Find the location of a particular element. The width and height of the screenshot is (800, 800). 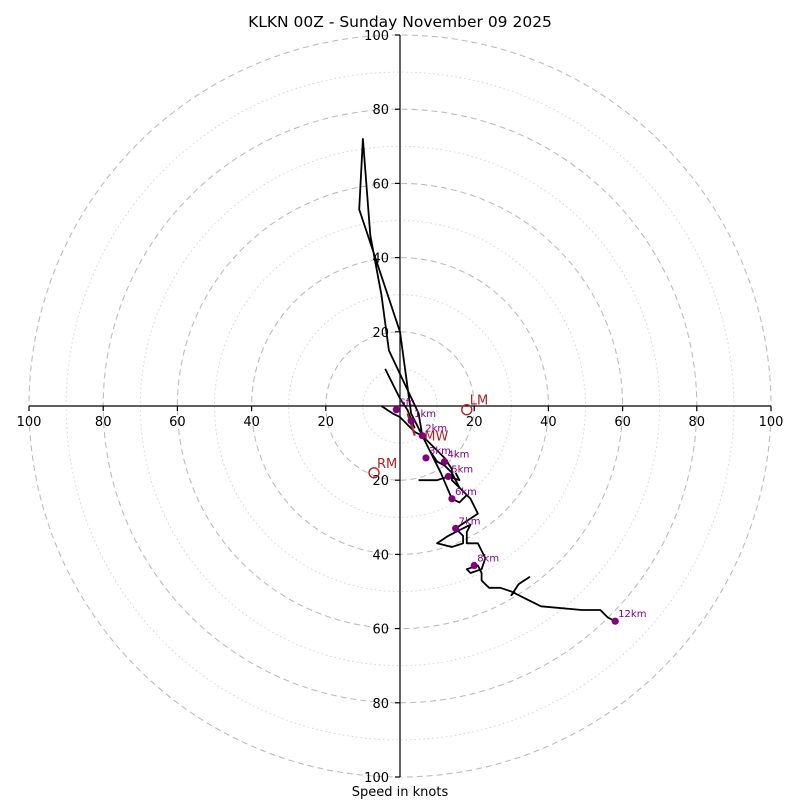

height-marker-7km is located at coordinates (456, 528).